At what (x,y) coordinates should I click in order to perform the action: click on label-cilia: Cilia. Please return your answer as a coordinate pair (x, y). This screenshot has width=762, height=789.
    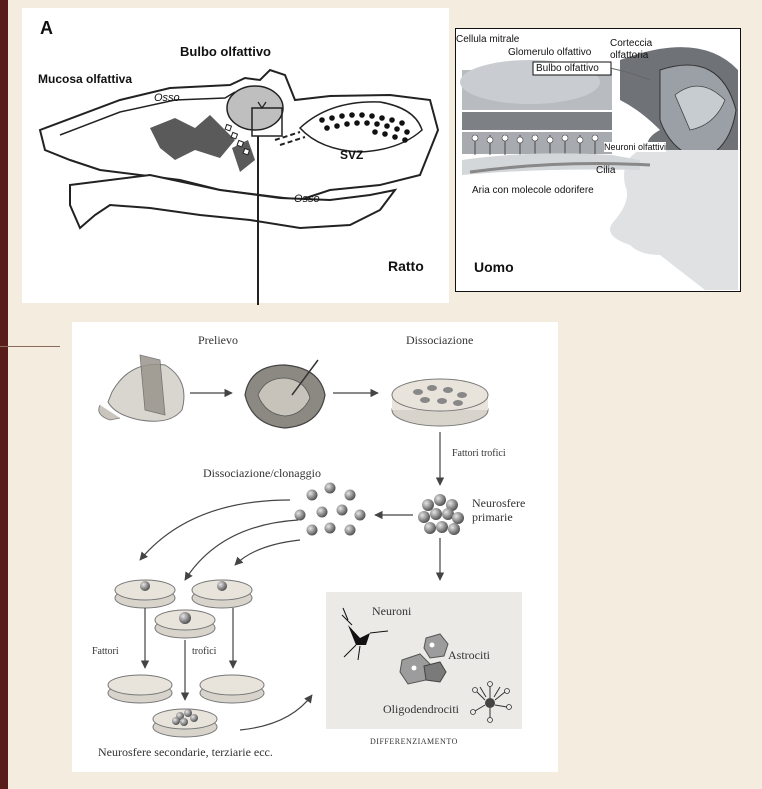
    Looking at the image, I should click on (606, 170).